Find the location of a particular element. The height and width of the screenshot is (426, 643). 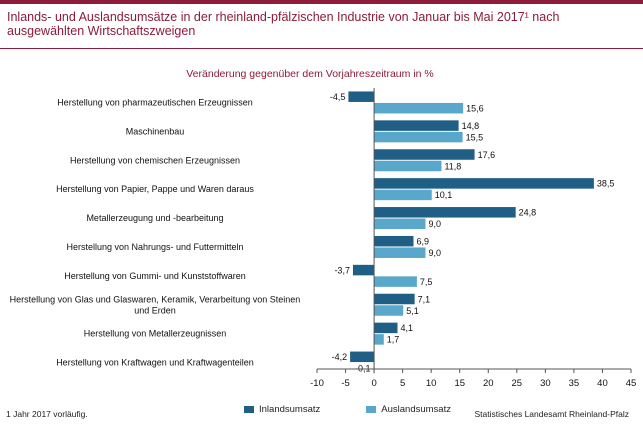

legend-label-inland: Inlandsumsatz is located at coordinates (290, 409).